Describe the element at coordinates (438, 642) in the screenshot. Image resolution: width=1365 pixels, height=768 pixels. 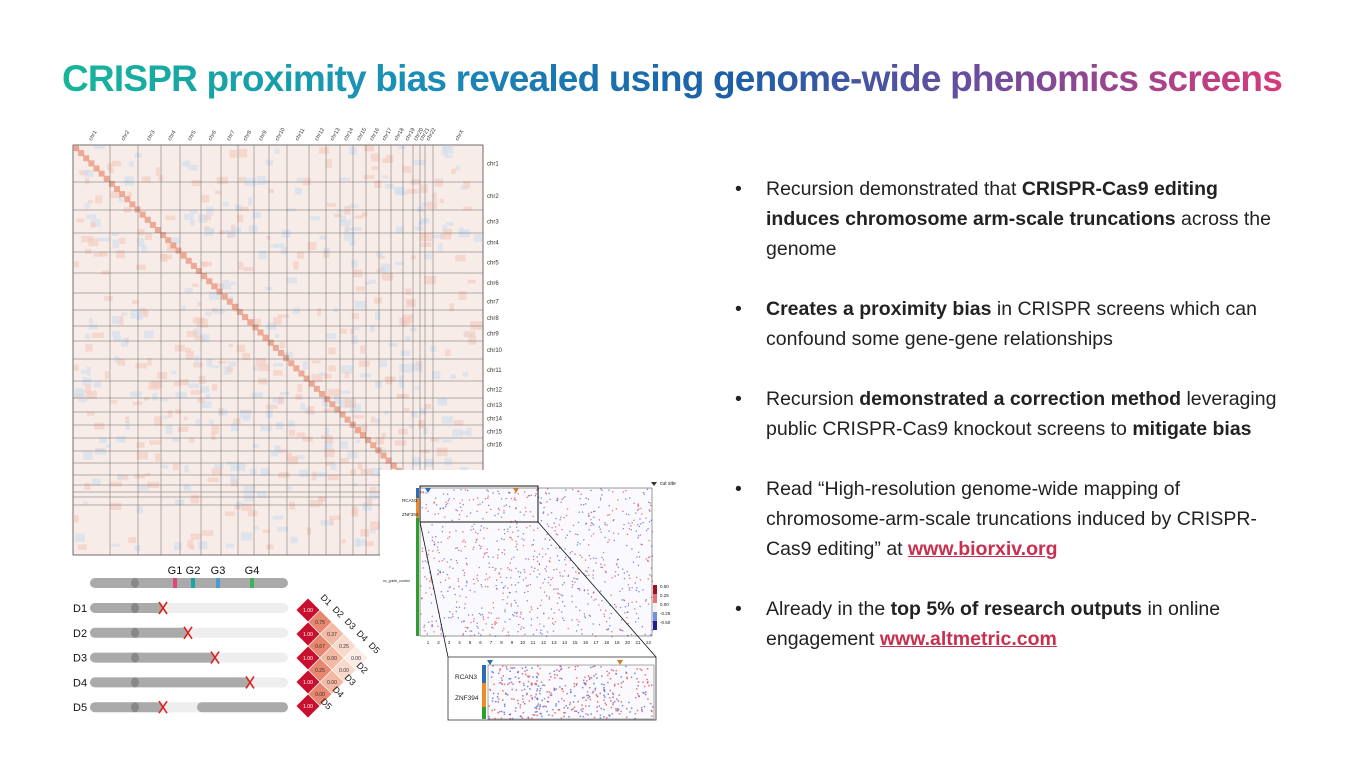
I see `x-label: 2` at that location.